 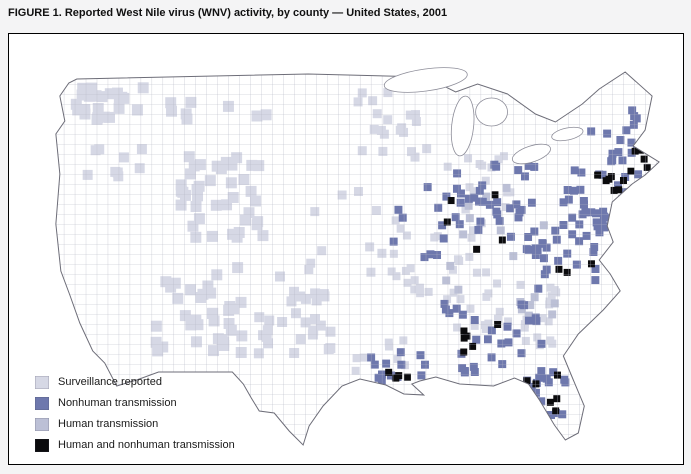 I want to click on legend-label: Human and nonhuman transmission, so click(x=146, y=445).